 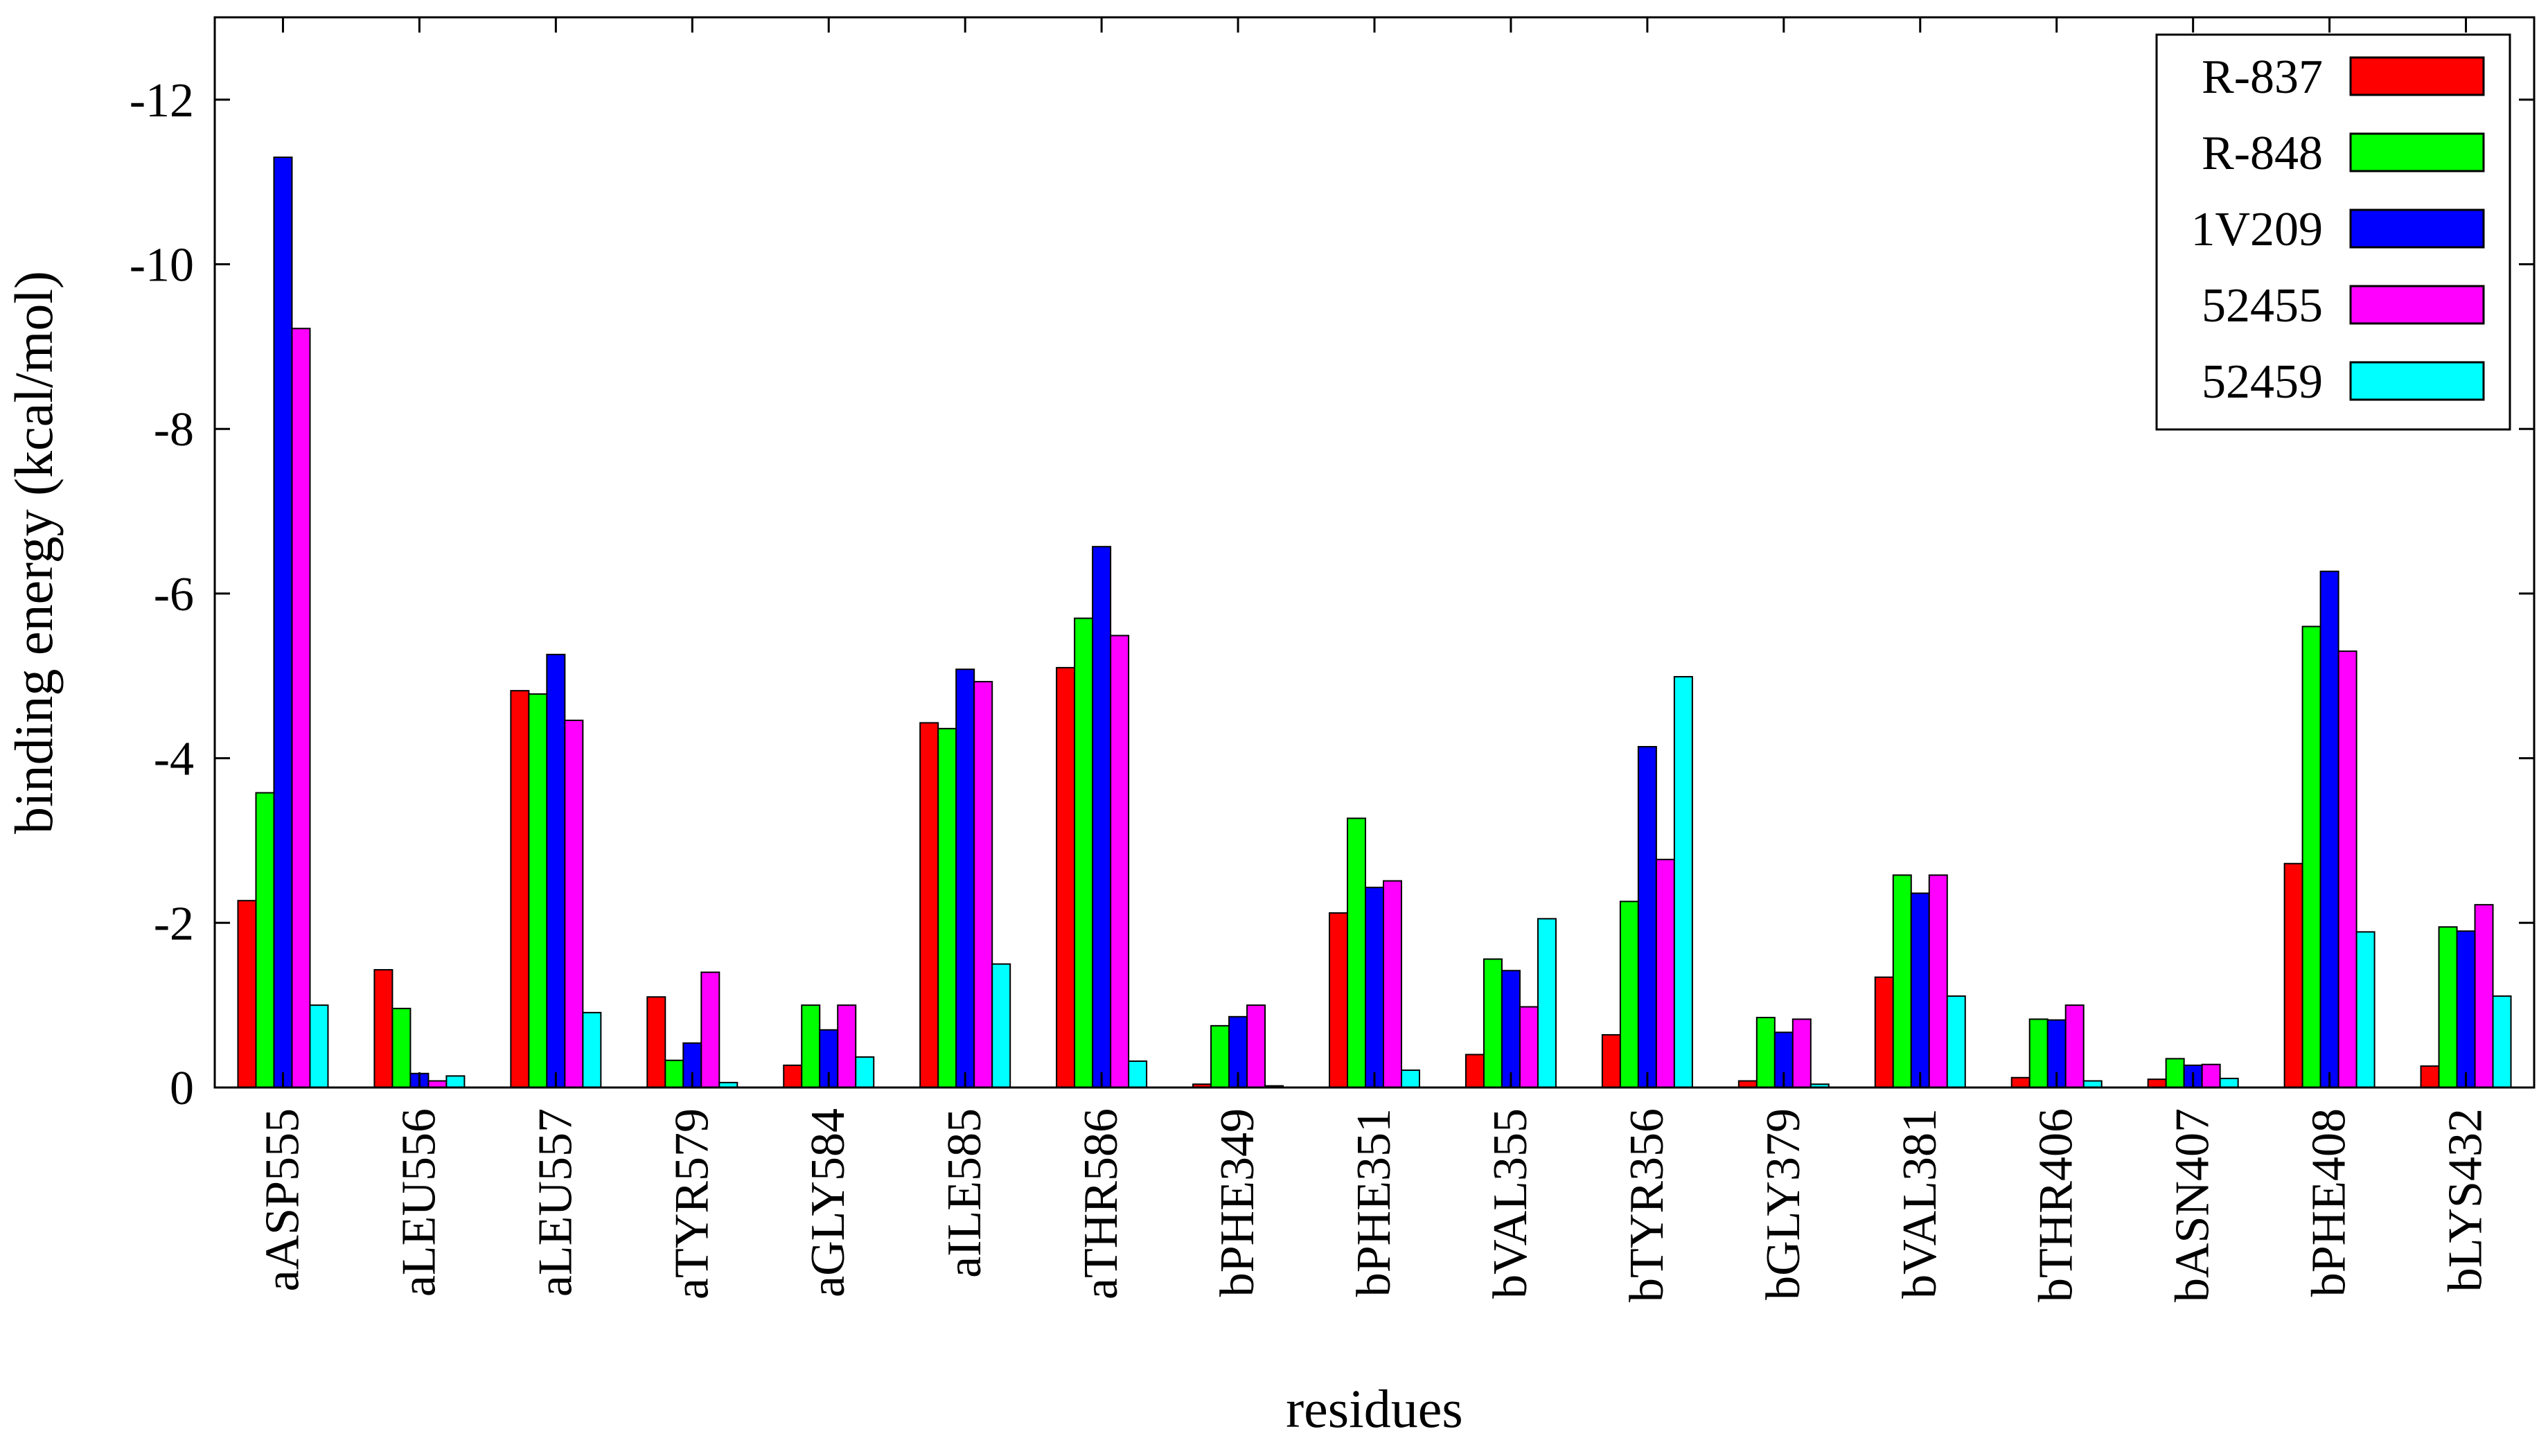 I want to click on x-axis-title: residues, so click(x=1374, y=1408).